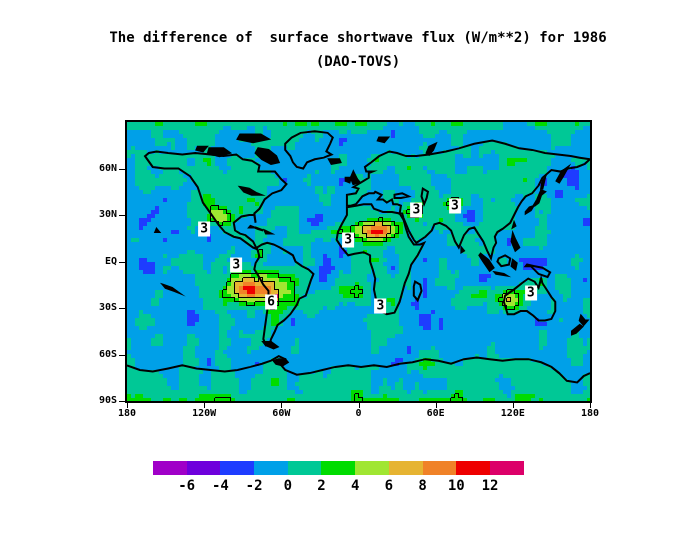 The image size is (692, 558). What do you see at coordinates (254, 486) in the screenshot?
I see `colorbar-tick-label: -2` at bounding box center [254, 486].